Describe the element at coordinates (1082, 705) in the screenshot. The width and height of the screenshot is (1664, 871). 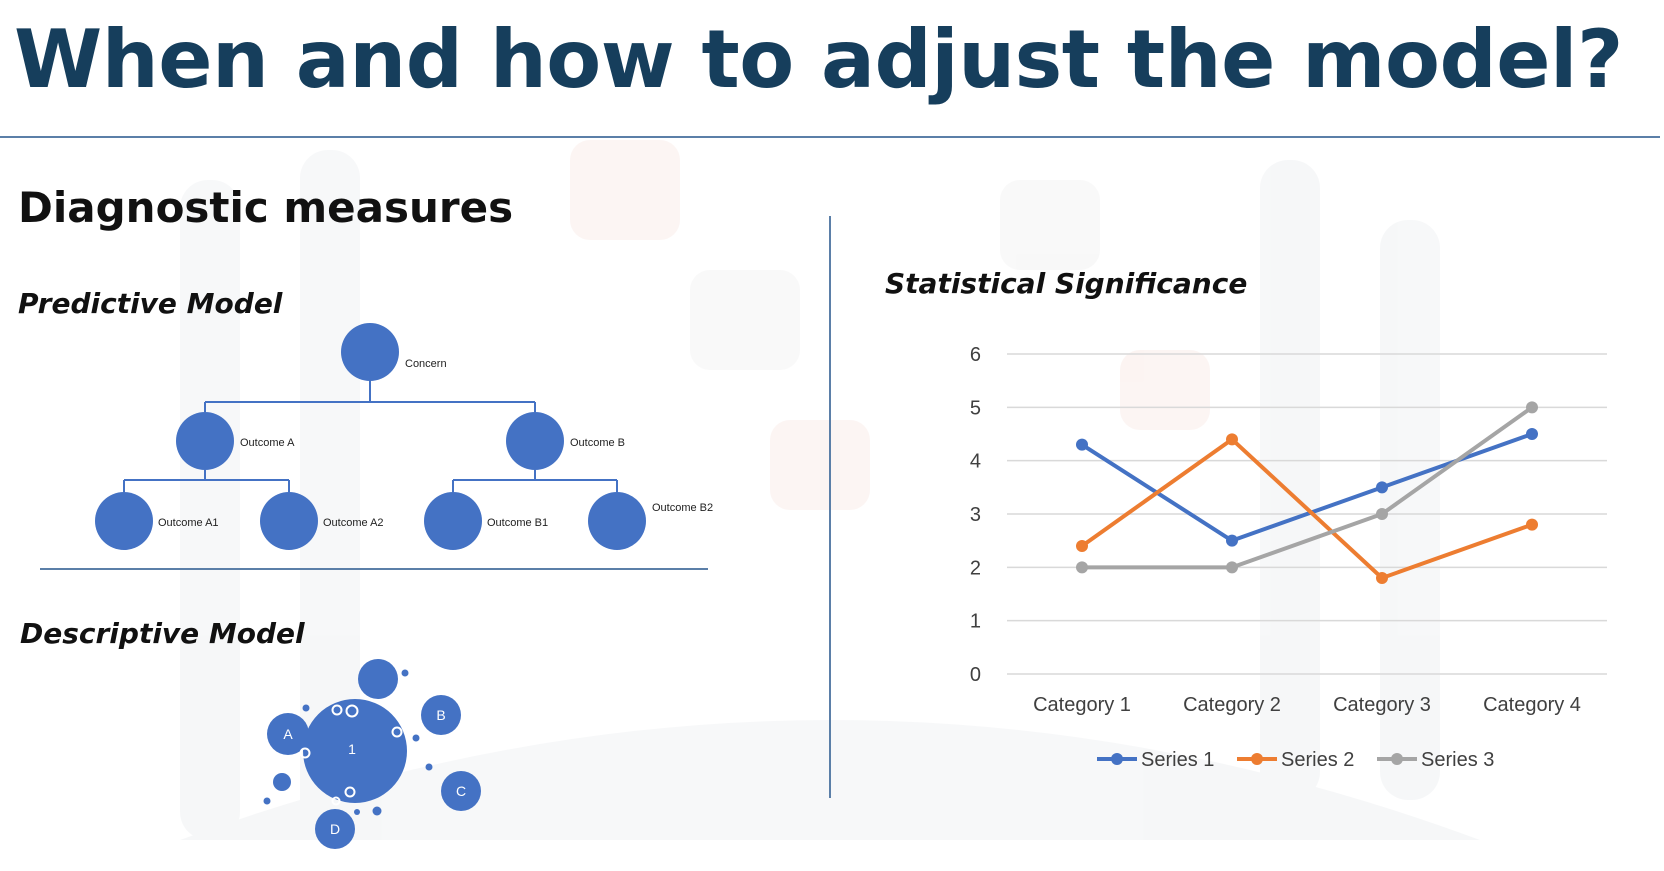
I see `x-tick-label: Category 1` at that location.